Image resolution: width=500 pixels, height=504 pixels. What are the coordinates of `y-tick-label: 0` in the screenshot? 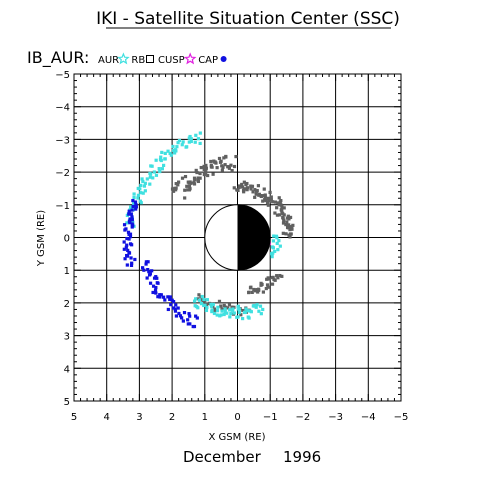 It's located at (67, 239).